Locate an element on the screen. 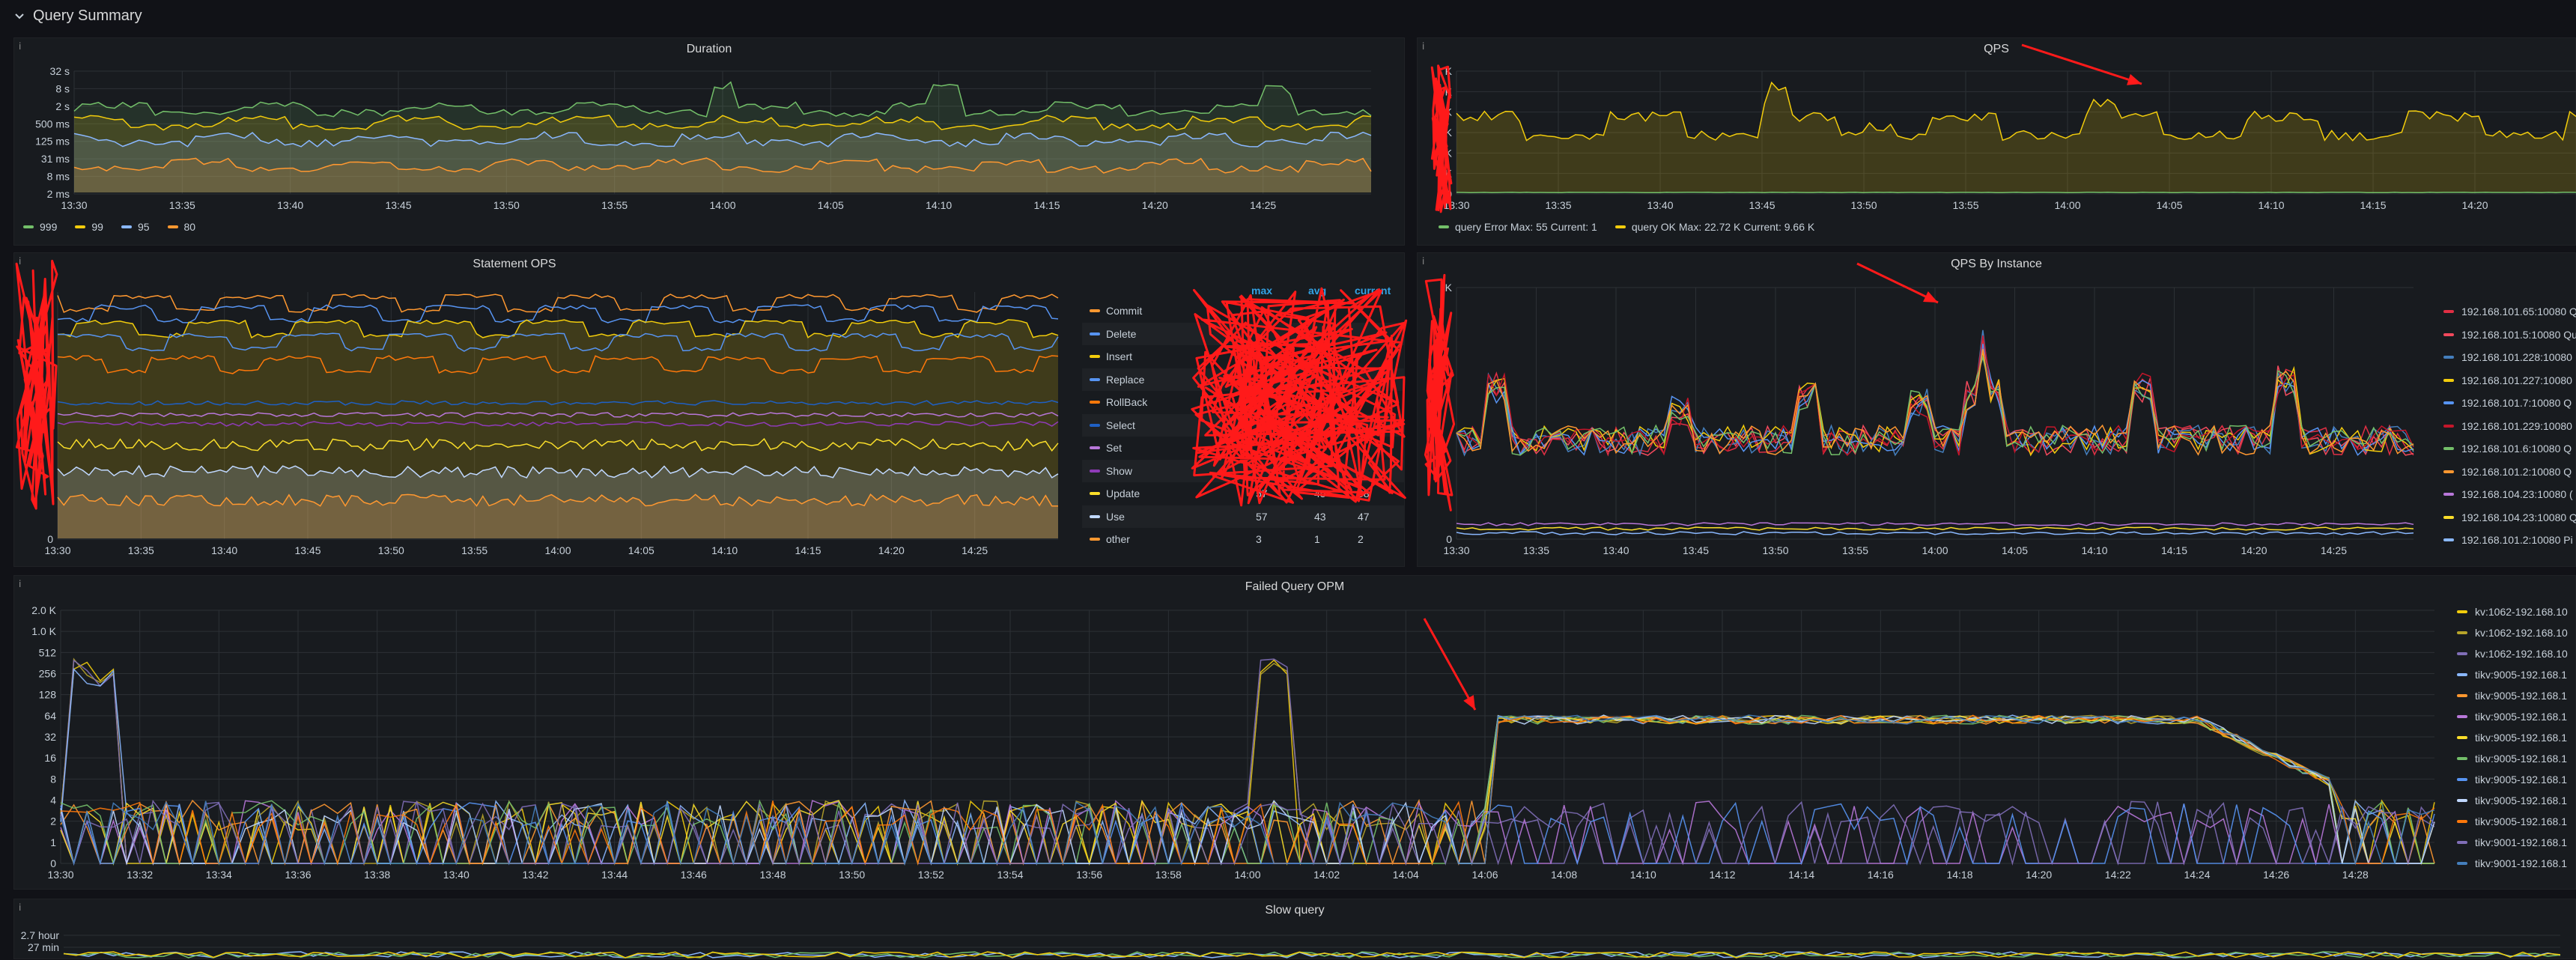  y-tick-label: 1 is located at coordinates (53, 842).